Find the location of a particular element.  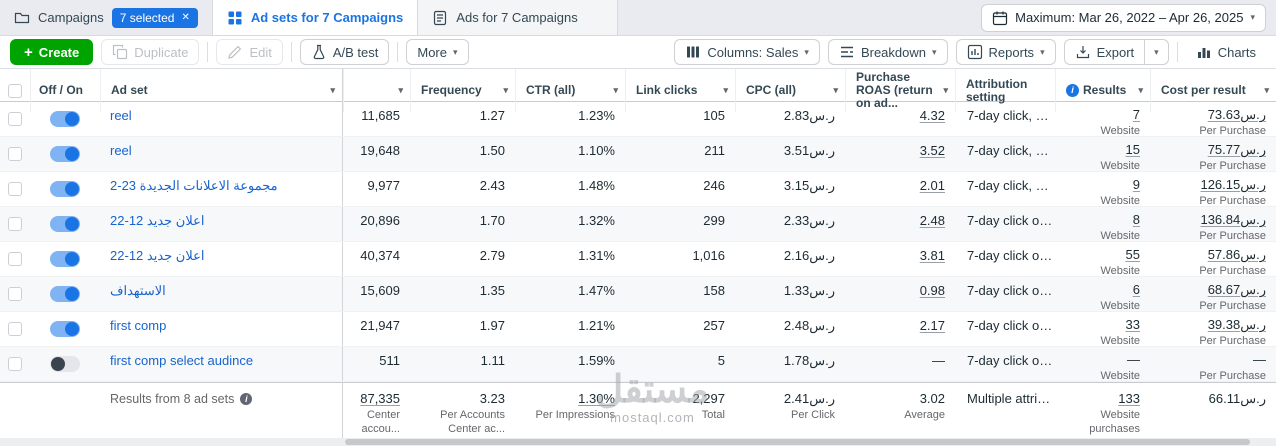

results-value-link: 7 is located at coordinates (1136, 114).